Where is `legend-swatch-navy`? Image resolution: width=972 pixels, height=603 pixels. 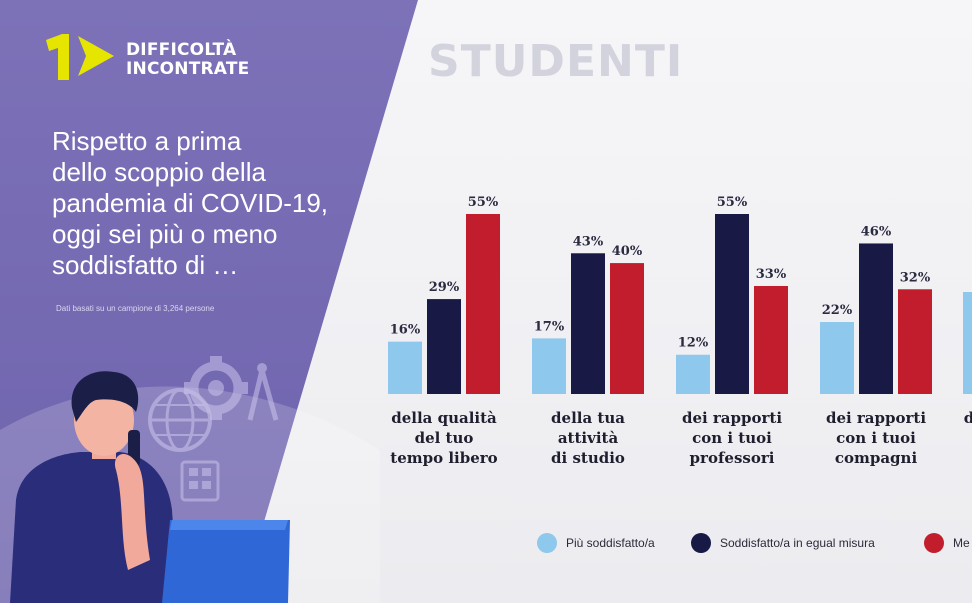 legend-swatch-navy is located at coordinates (701, 543).